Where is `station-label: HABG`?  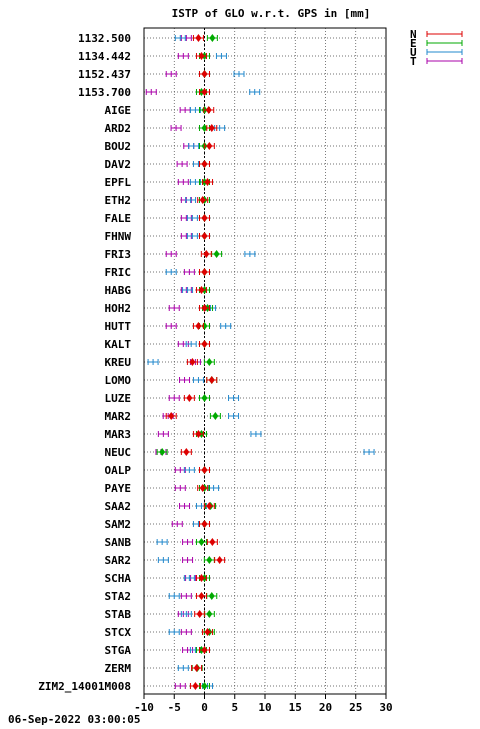
station-label: HABG is located at coordinates (118, 290).